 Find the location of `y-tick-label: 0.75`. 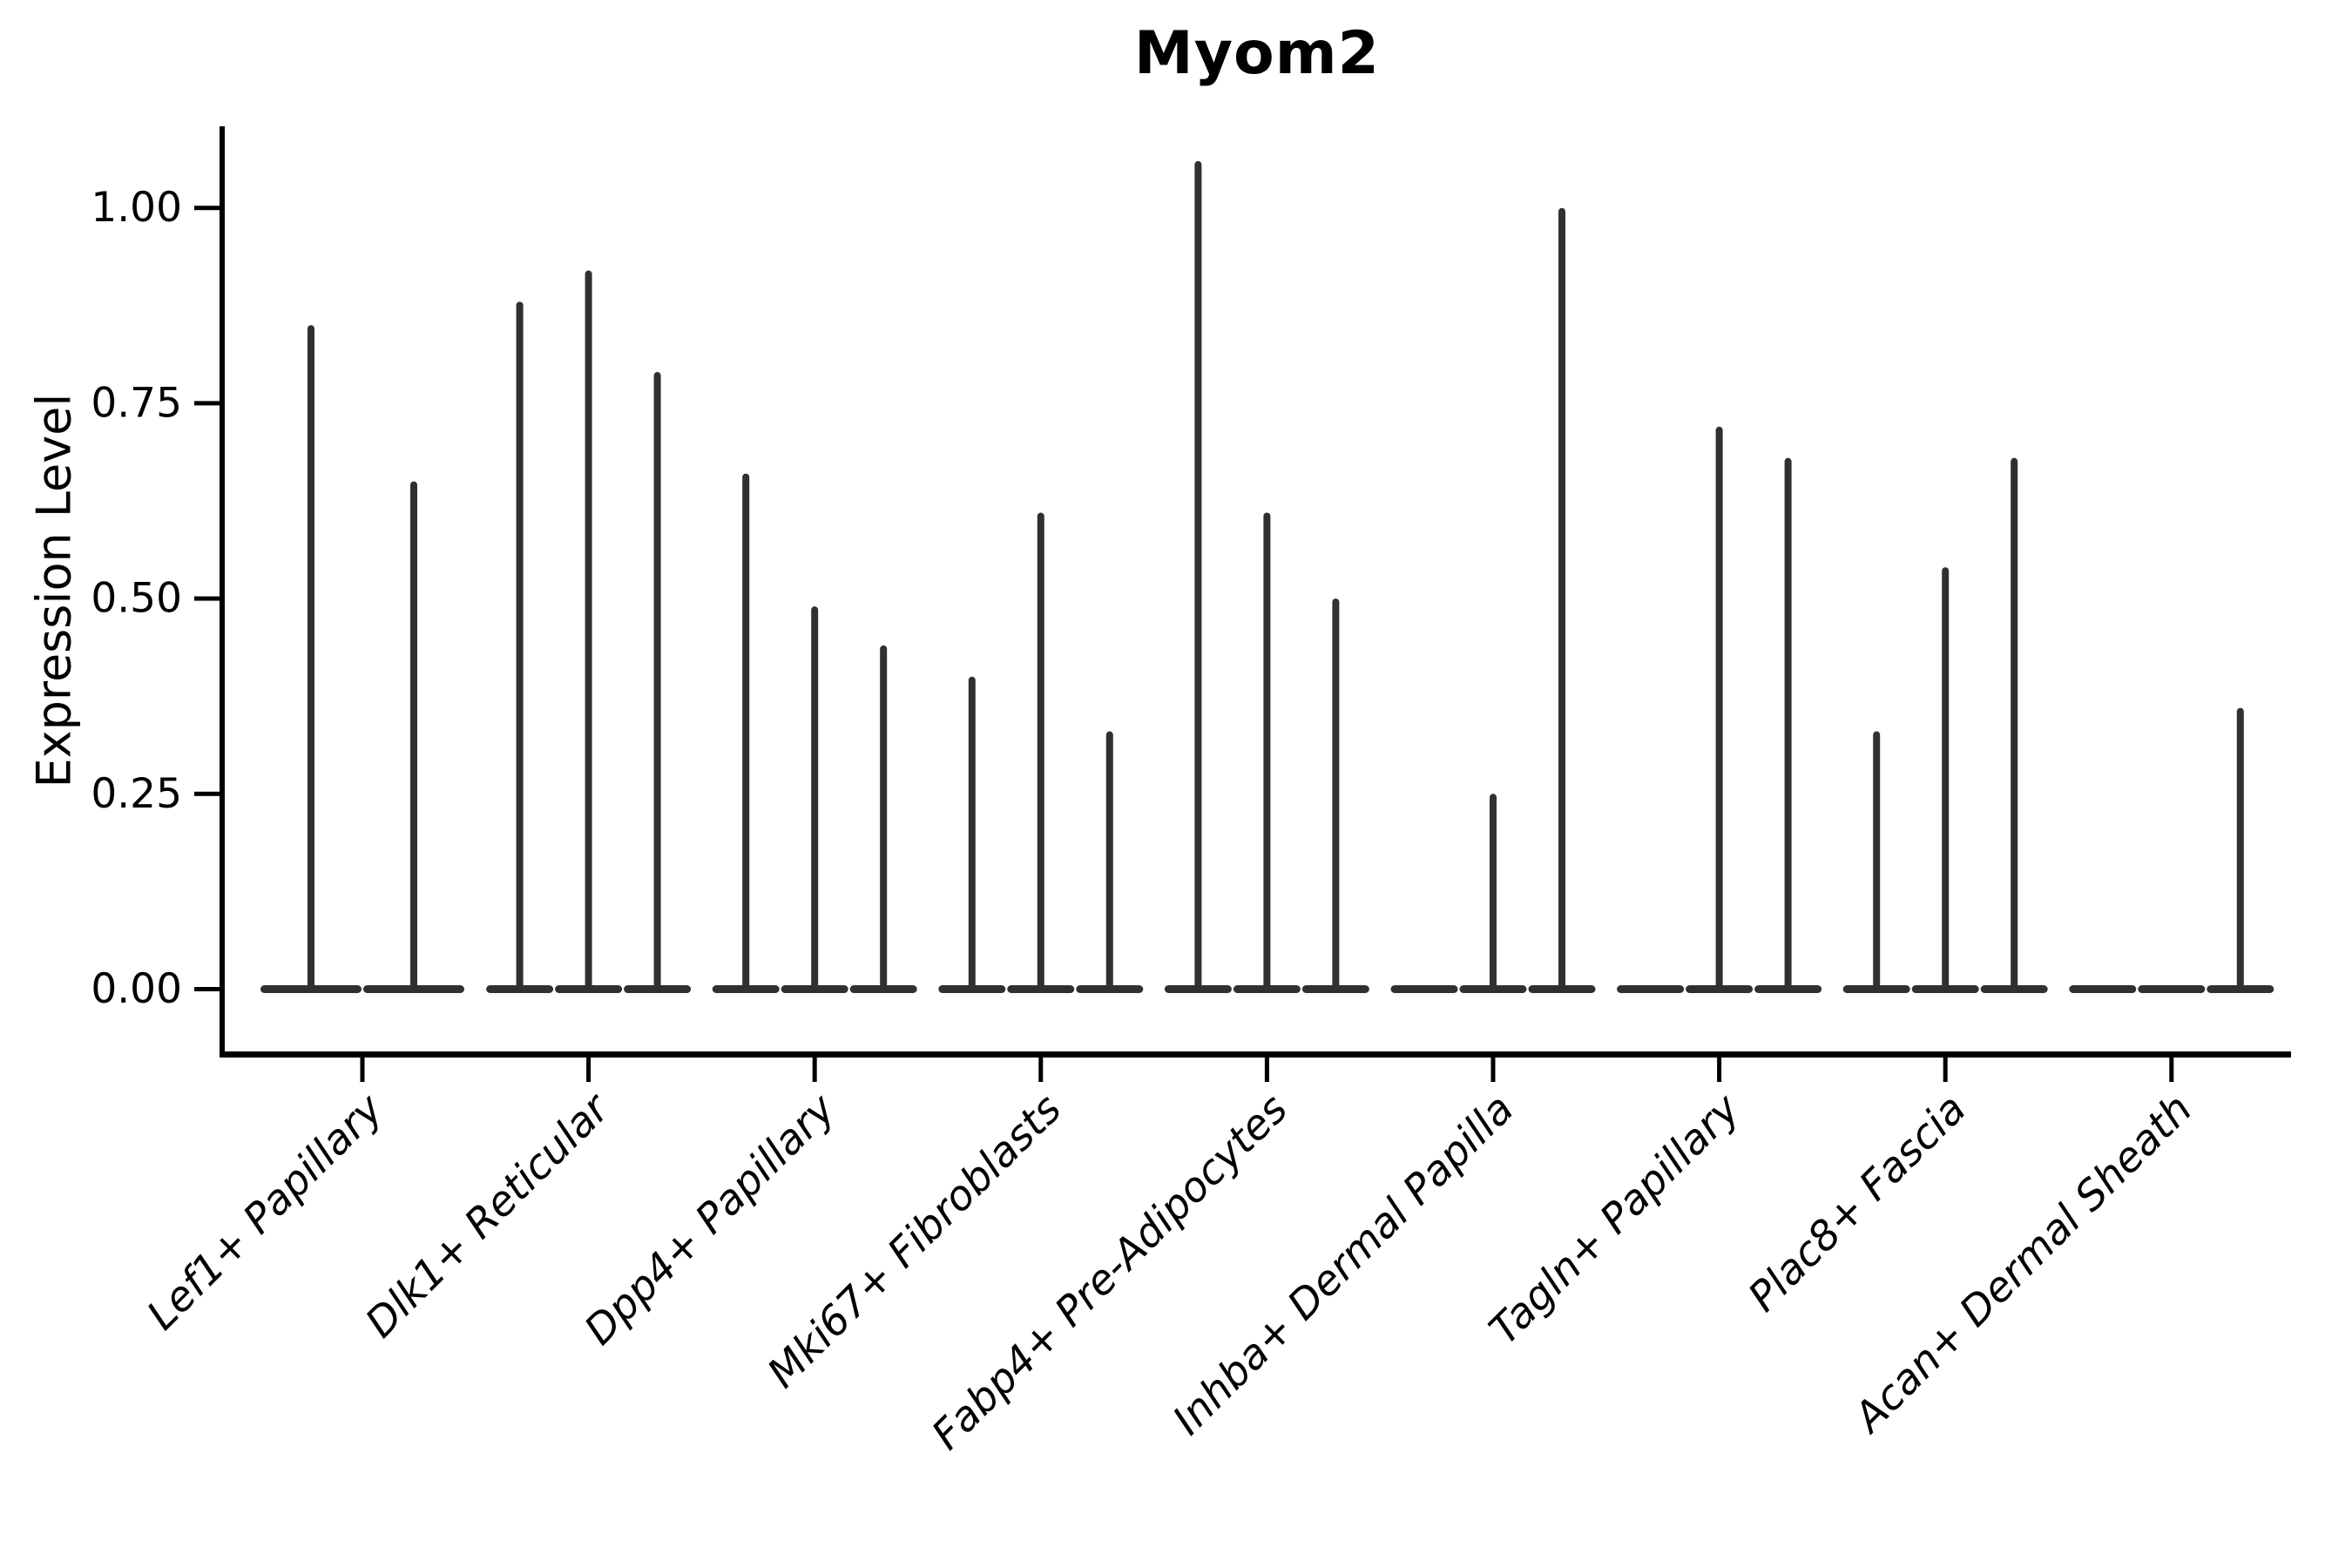

y-tick-label: 0.75 is located at coordinates (136, 403).